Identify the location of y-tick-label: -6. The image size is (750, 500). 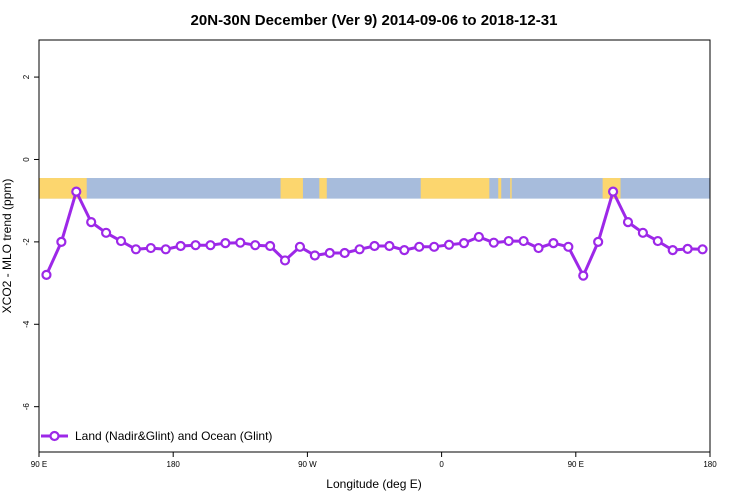
(26, 407).